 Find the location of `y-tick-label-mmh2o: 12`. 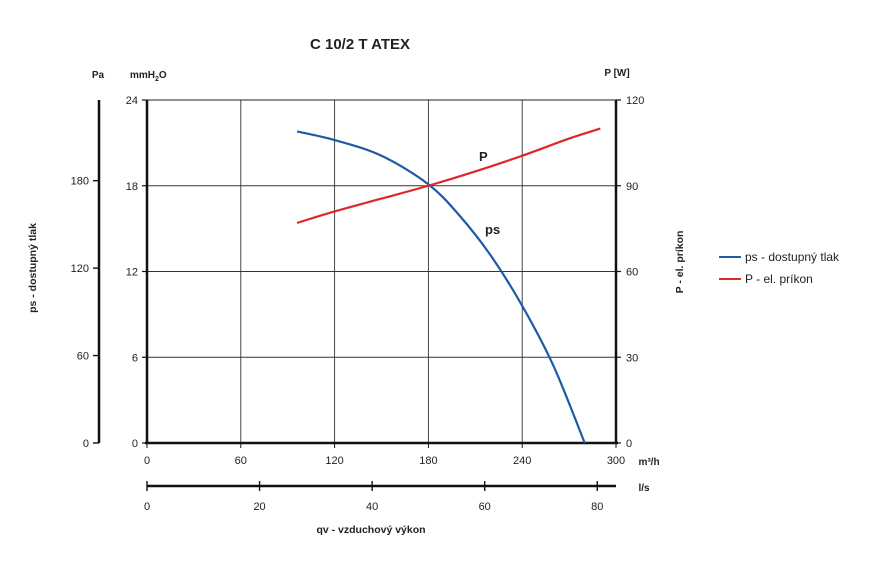

y-tick-label-mmh2o: 12 is located at coordinates (132, 273).